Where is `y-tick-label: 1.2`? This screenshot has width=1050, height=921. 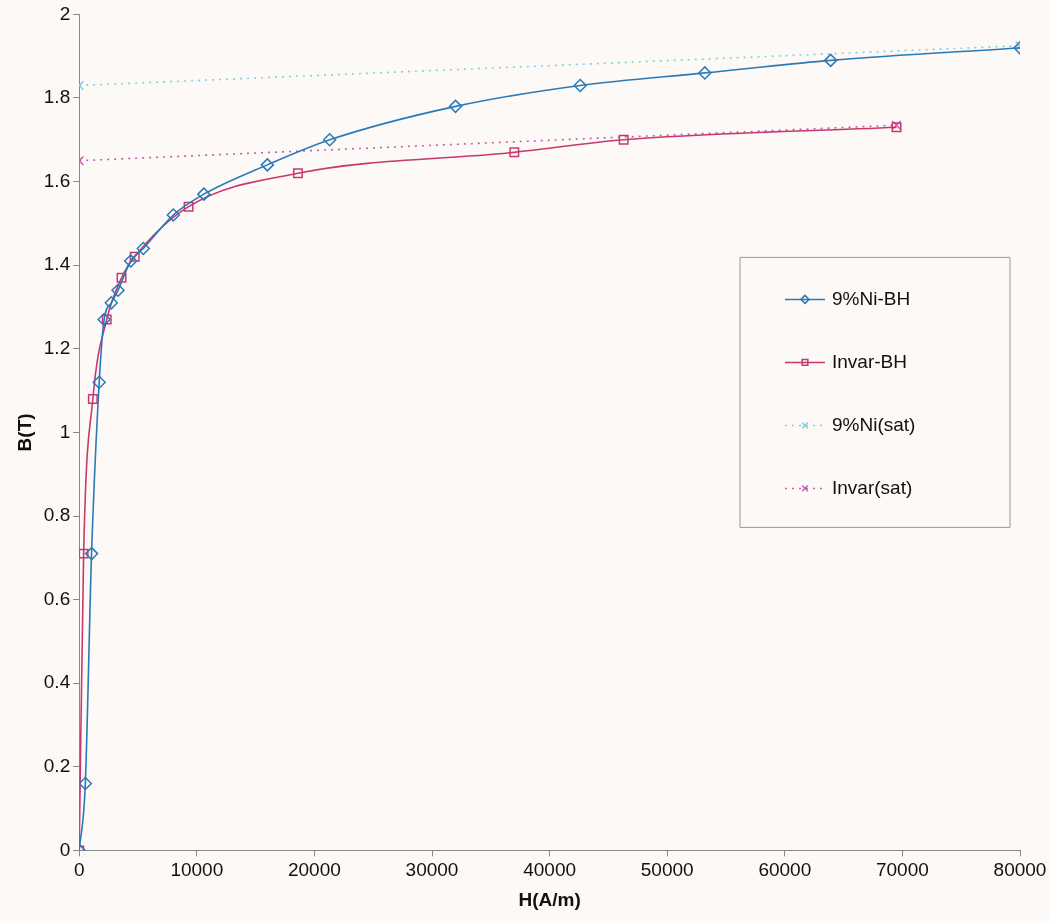
y-tick-label: 1.2 is located at coordinates (57, 348).